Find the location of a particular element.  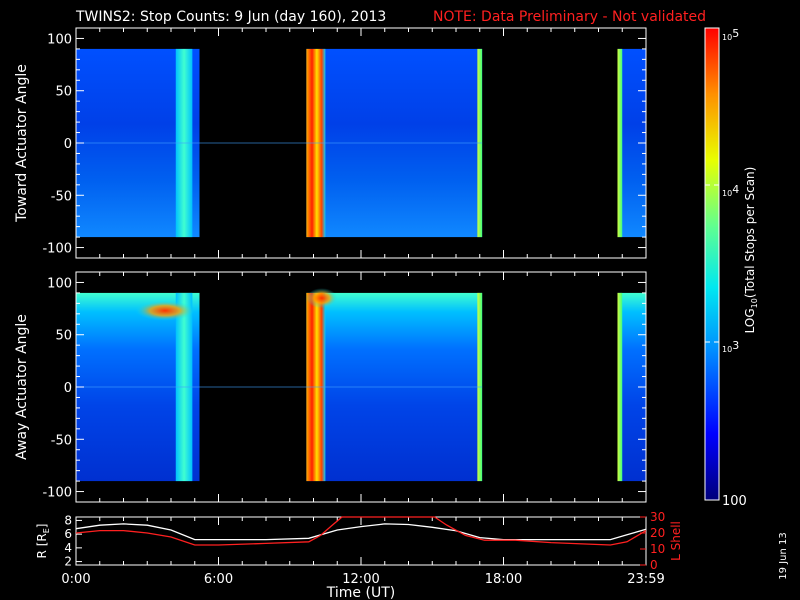

colorbar-tick-100: 100 is located at coordinates (734, 501).